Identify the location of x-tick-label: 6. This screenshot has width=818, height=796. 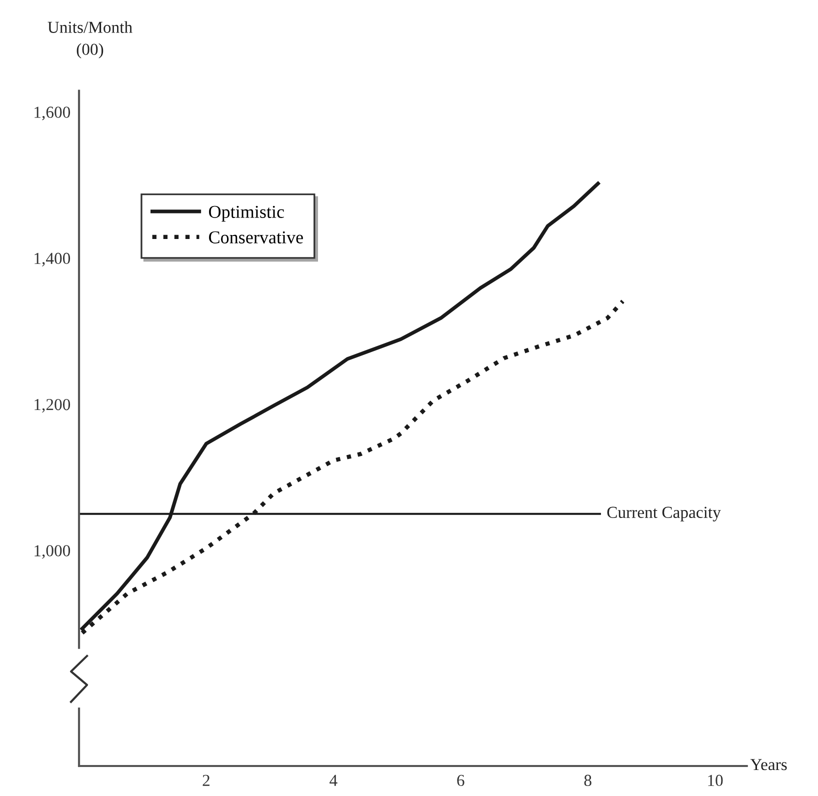
(460, 780).